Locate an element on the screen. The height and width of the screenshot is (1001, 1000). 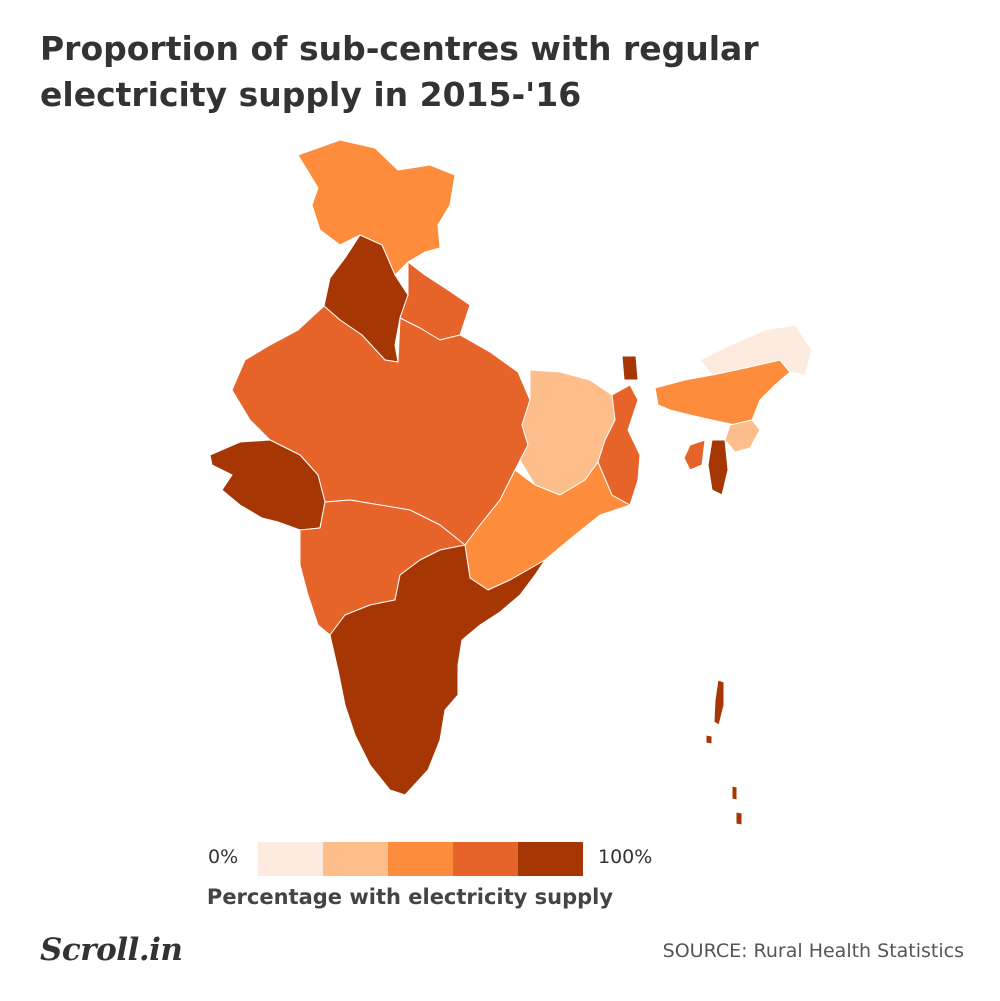
region-south is located at coordinates (437, 670).